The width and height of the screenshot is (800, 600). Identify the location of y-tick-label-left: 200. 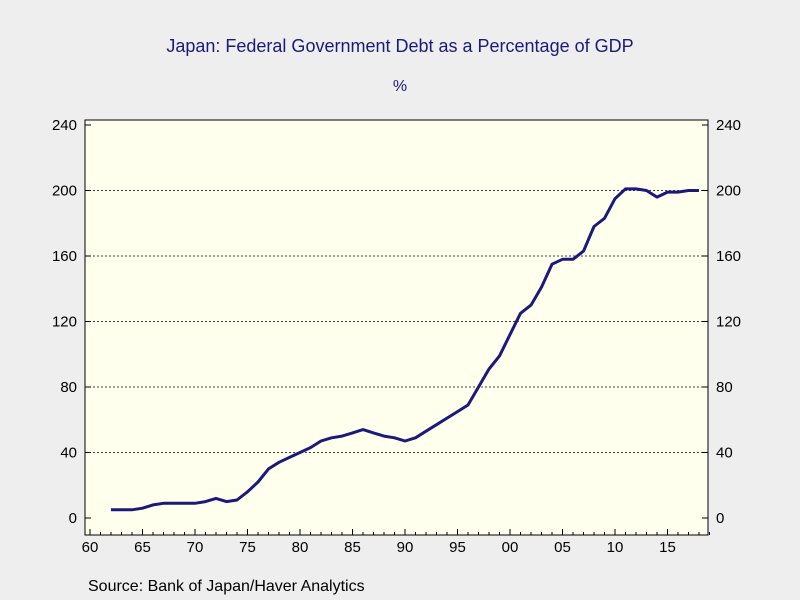
(64, 191).